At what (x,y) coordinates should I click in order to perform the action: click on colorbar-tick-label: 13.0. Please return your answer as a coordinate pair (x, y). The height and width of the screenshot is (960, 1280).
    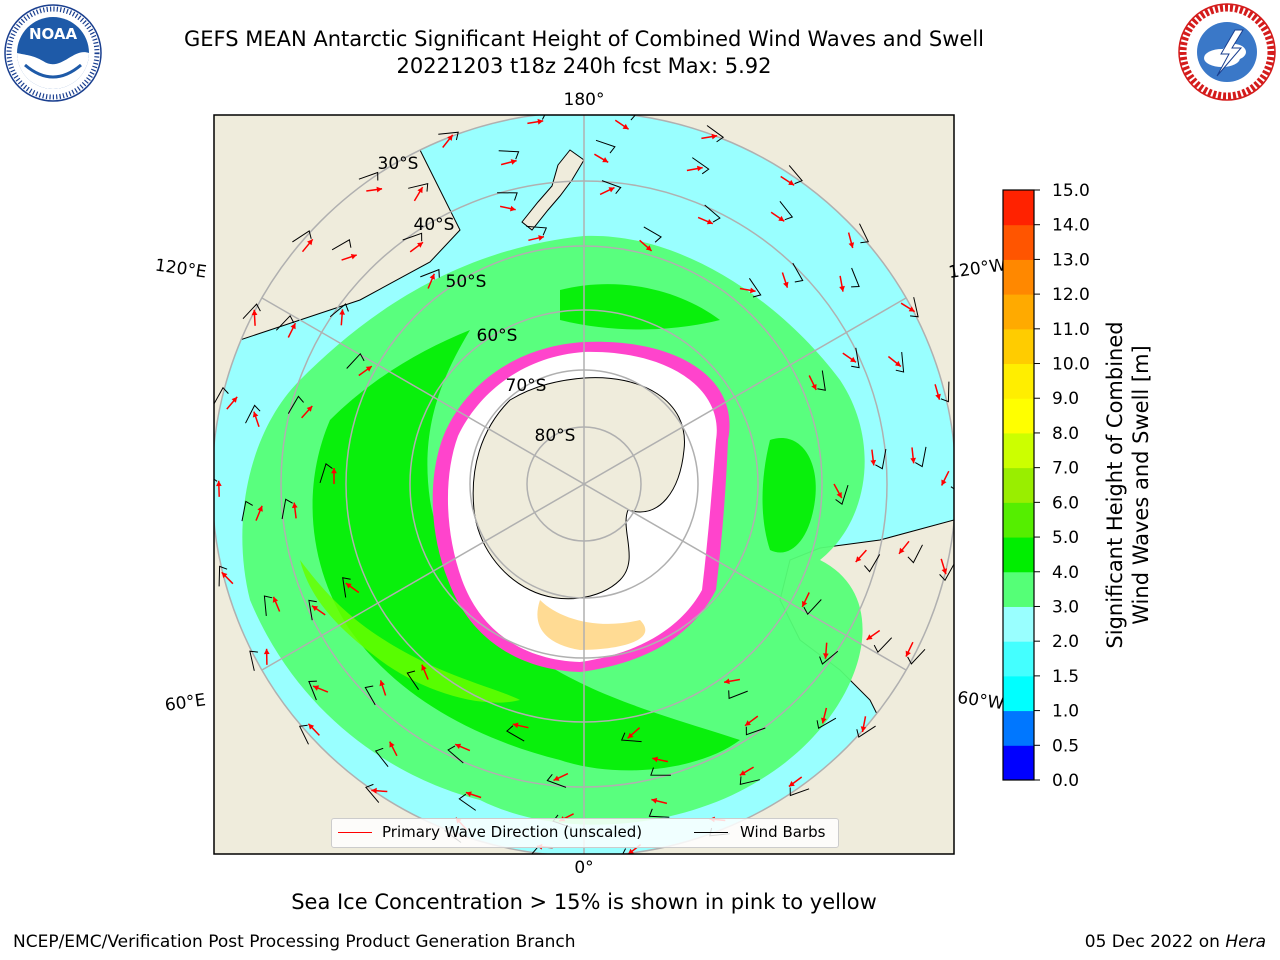
    Looking at the image, I should click on (1071, 260).